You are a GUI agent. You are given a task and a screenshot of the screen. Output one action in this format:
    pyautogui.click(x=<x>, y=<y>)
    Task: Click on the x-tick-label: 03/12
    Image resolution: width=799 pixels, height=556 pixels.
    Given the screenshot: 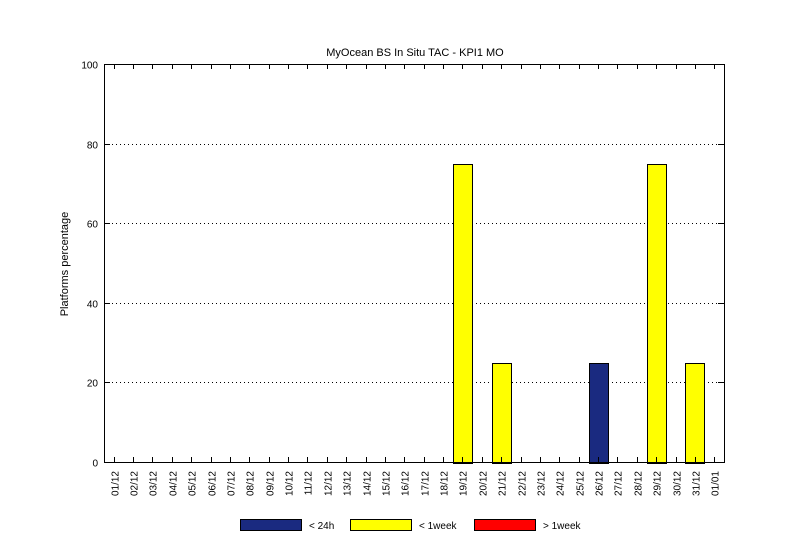 What is the action you would take?
    pyautogui.click(x=154, y=483)
    